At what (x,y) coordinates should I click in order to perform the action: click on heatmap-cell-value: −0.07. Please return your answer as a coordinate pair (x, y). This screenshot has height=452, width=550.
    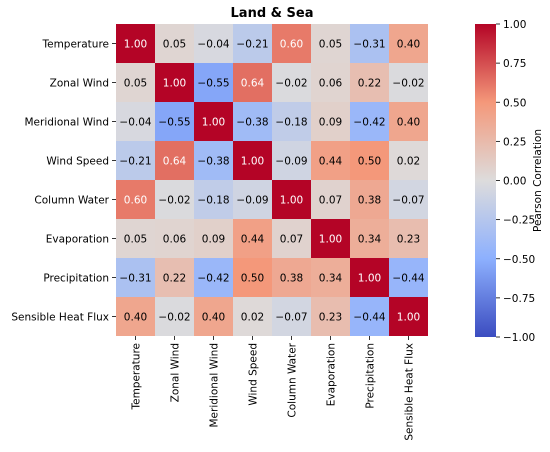
    Looking at the image, I should click on (408, 201).